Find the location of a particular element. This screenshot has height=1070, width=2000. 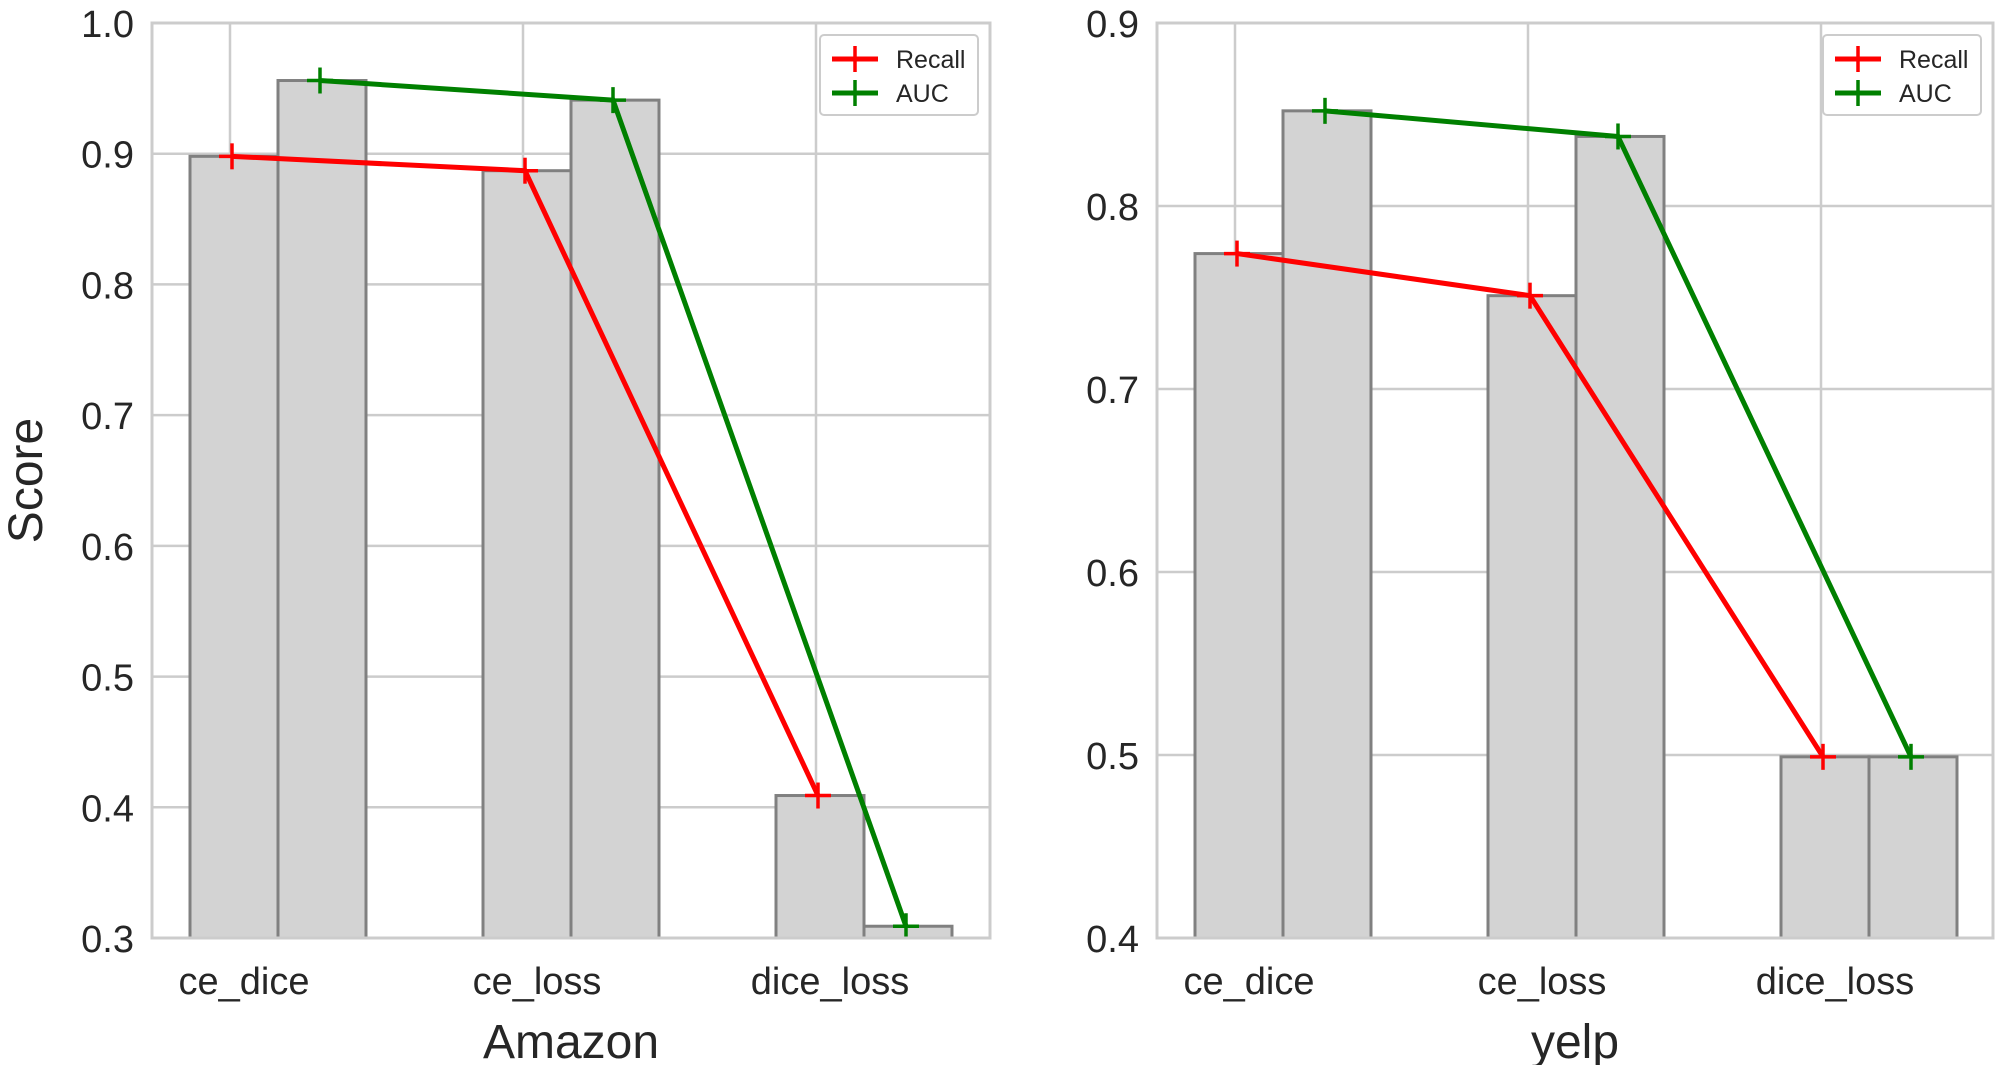

x-axis-label: yelp is located at coordinates (1575, 1040).